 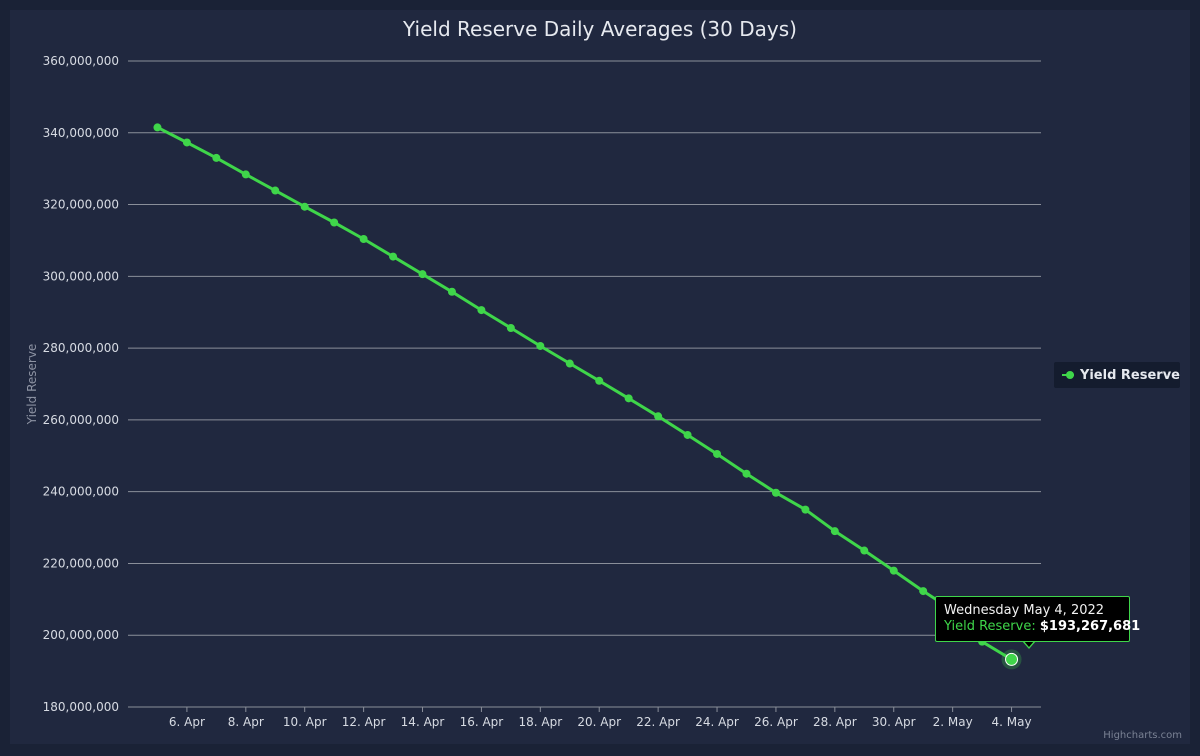 What do you see at coordinates (658, 722) in the screenshot?
I see `x-tick-label: 22. Apr` at bounding box center [658, 722].